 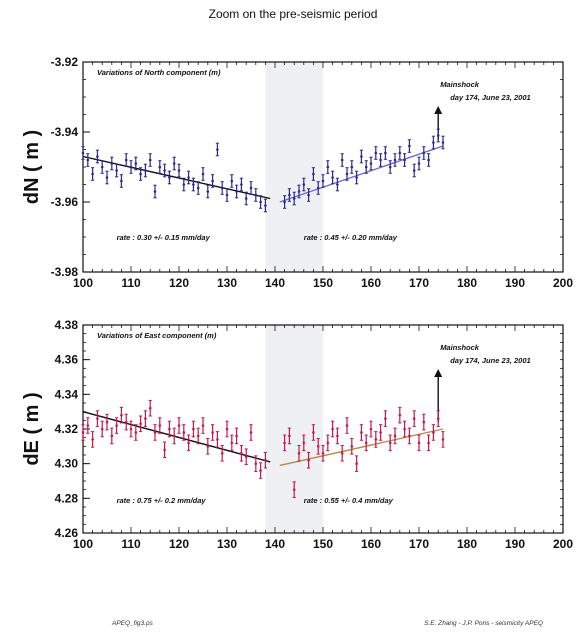 What do you see at coordinates (65, 202) in the screenshot?
I see `y-tick-label: -3.96` at bounding box center [65, 202].